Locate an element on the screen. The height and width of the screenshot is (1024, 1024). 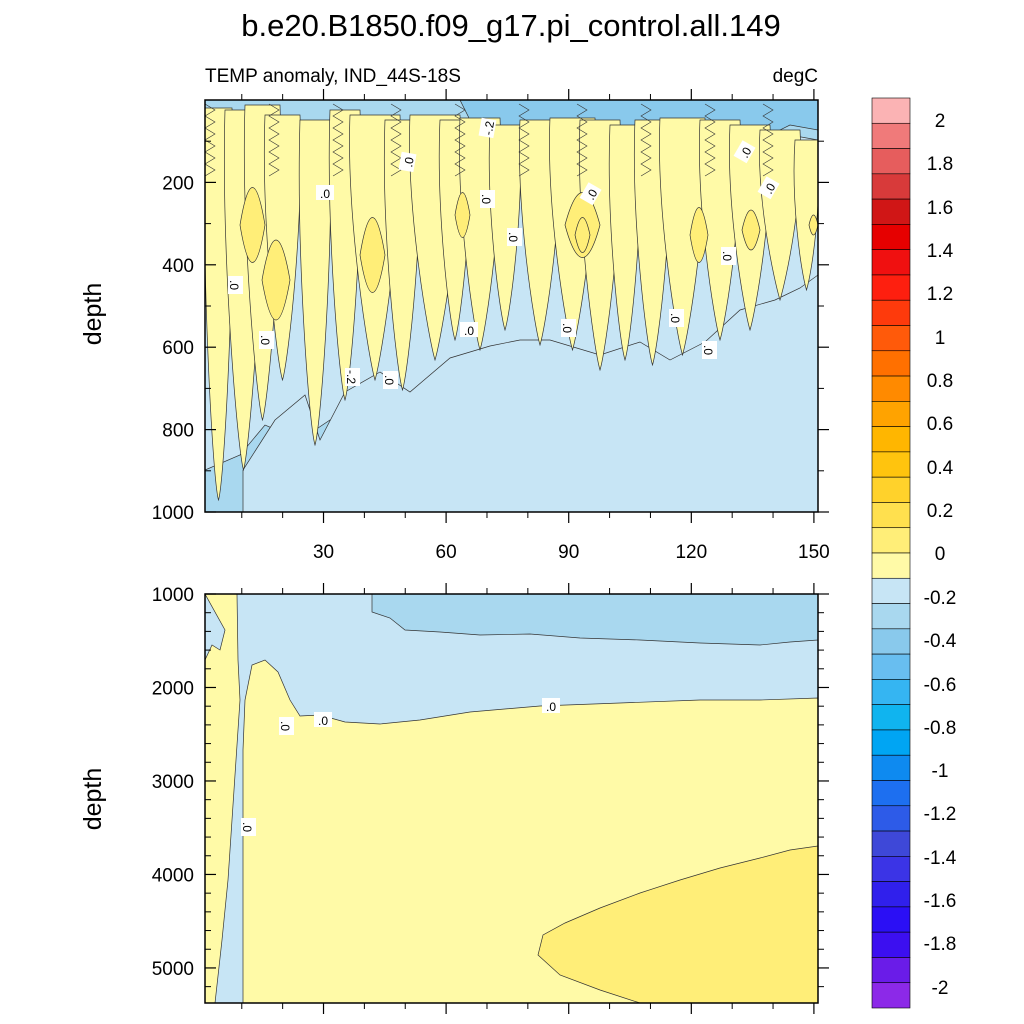
contour-label: -.2 is located at coordinates (352, 377).